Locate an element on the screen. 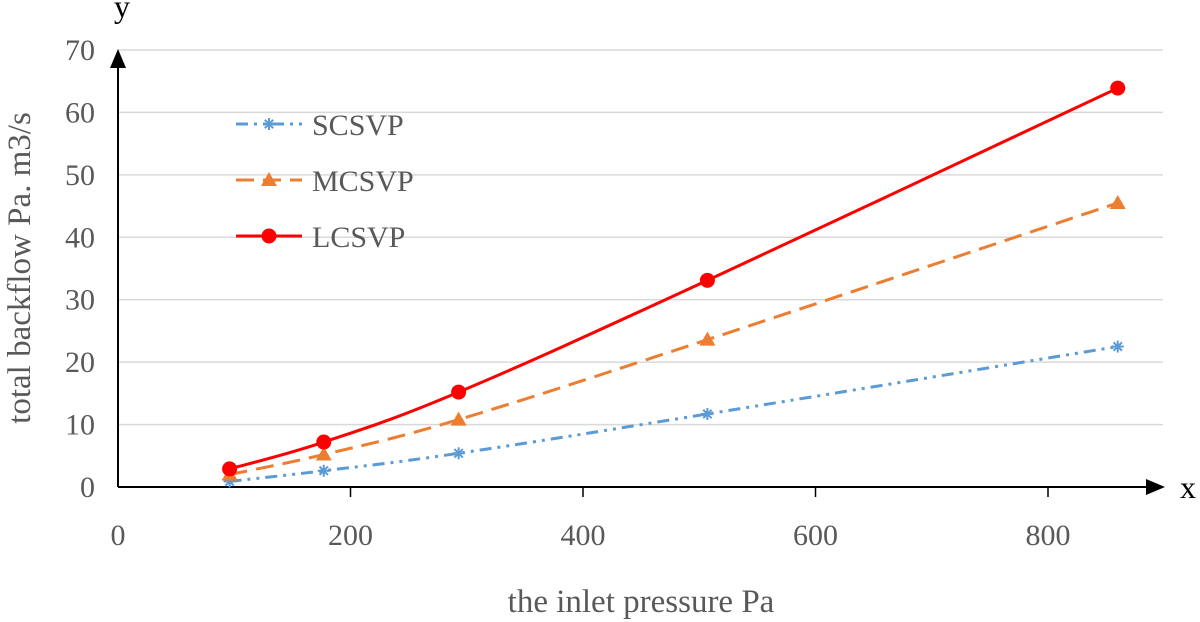 Image resolution: width=1200 pixels, height=622 pixels. y-tick-label: 20 is located at coordinates (80, 362).